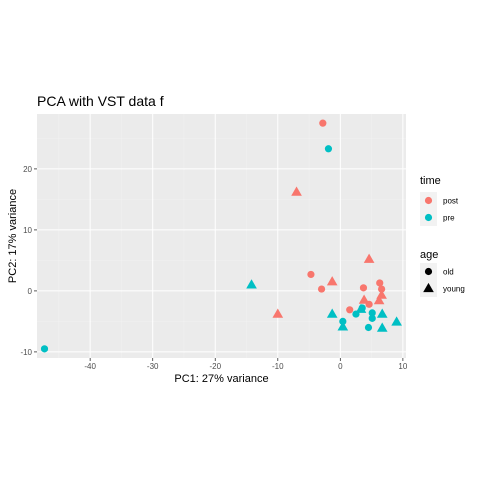 The width and height of the screenshot is (480, 480). What do you see at coordinates (26, 352) in the screenshot?
I see `y-tick-label: -10` at bounding box center [26, 352].